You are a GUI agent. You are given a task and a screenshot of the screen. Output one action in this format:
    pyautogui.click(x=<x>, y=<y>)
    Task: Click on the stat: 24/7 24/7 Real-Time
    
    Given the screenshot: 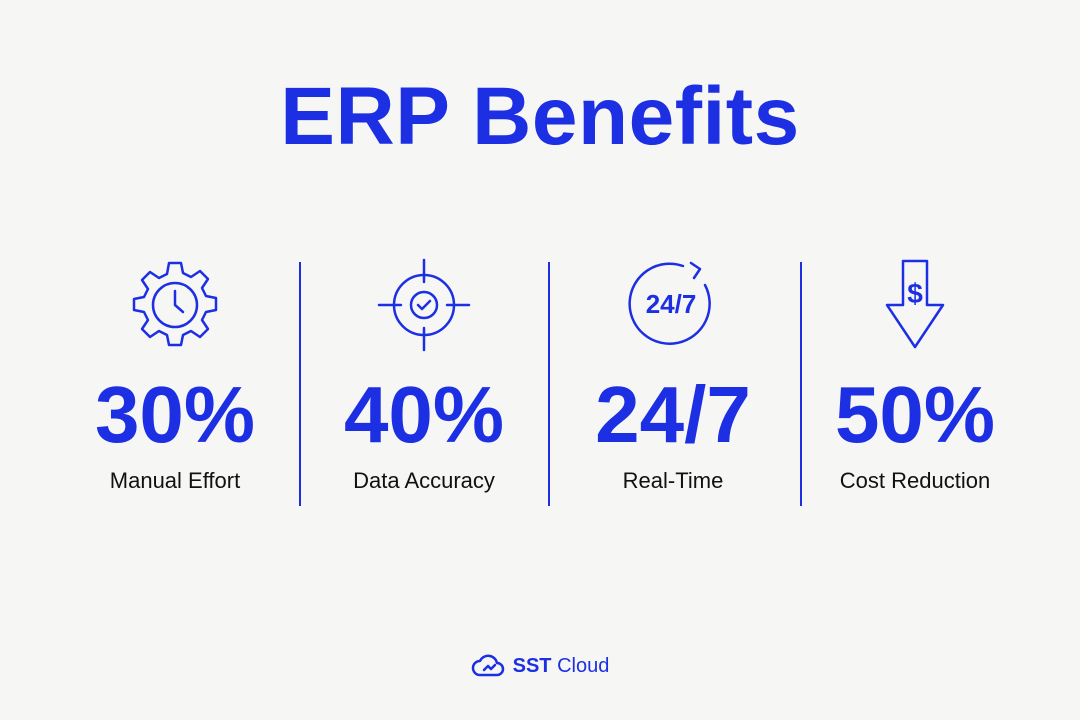 What is the action you would take?
    pyautogui.click(x=673, y=380)
    